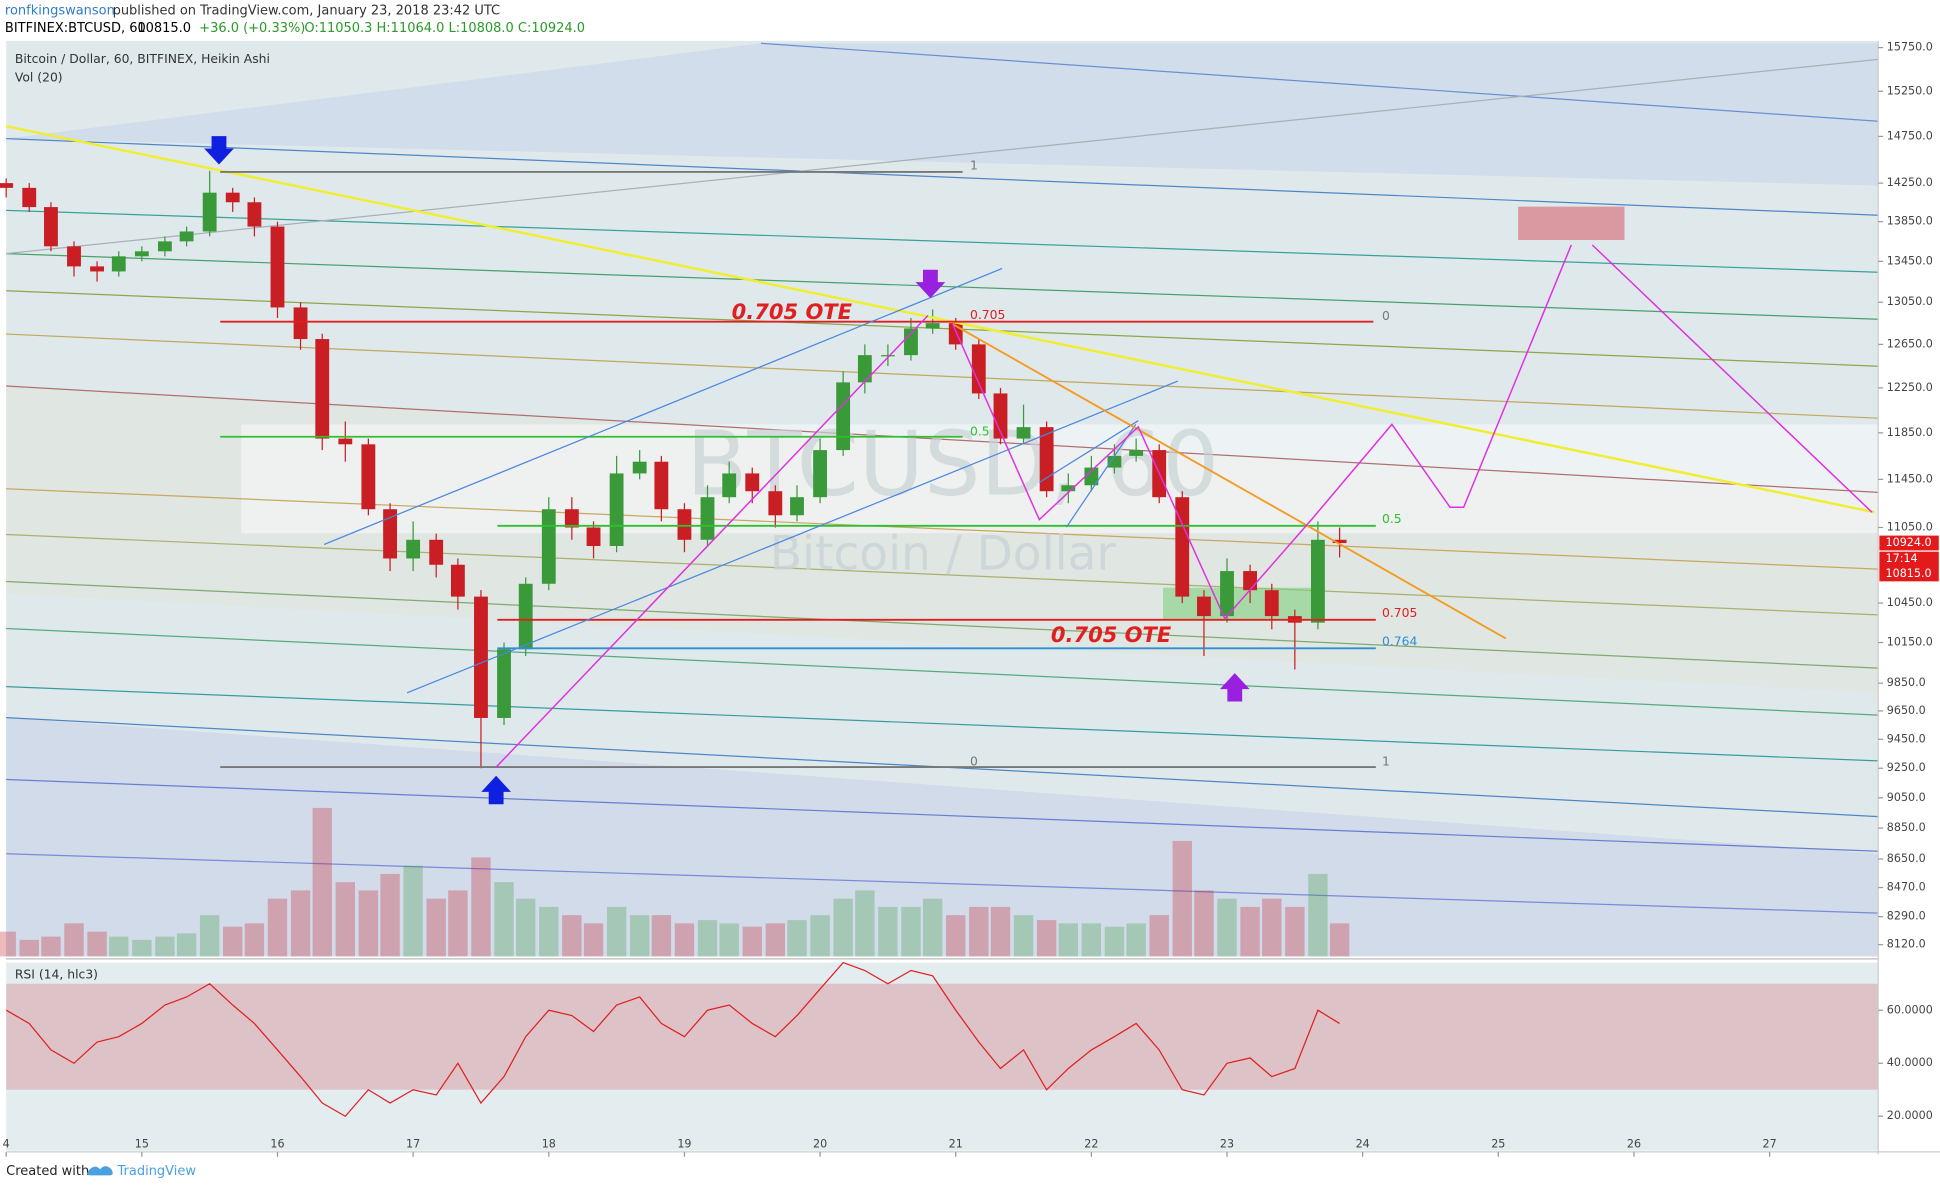 This screenshot has width=1940, height=1189. Describe the element at coordinates (1910, 478) in the screenshot. I see `y-tick-label: 11450.0` at that location.